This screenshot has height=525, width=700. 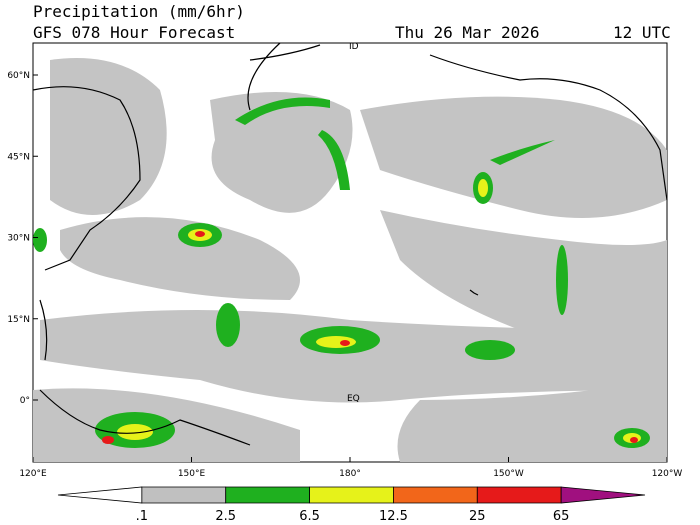 What do you see at coordinates (354, 47) in the screenshot?
I see `dateline-label: ID` at bounding box center [354, 47].